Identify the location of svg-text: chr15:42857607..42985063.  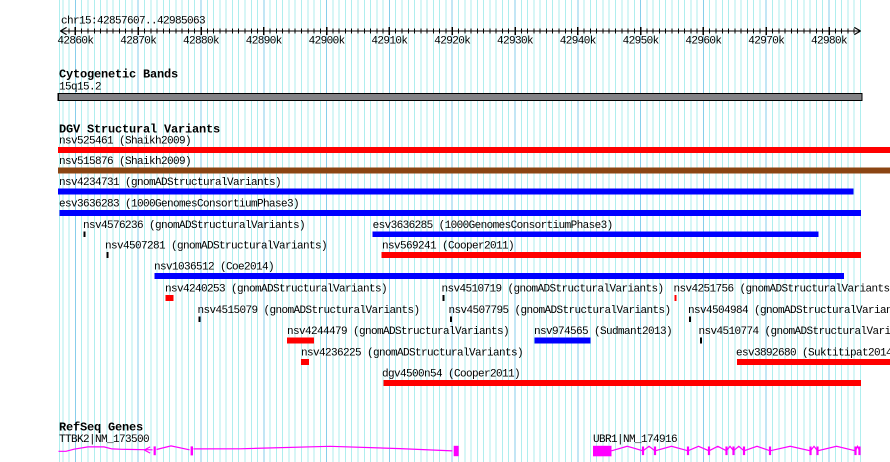
(133, 21).